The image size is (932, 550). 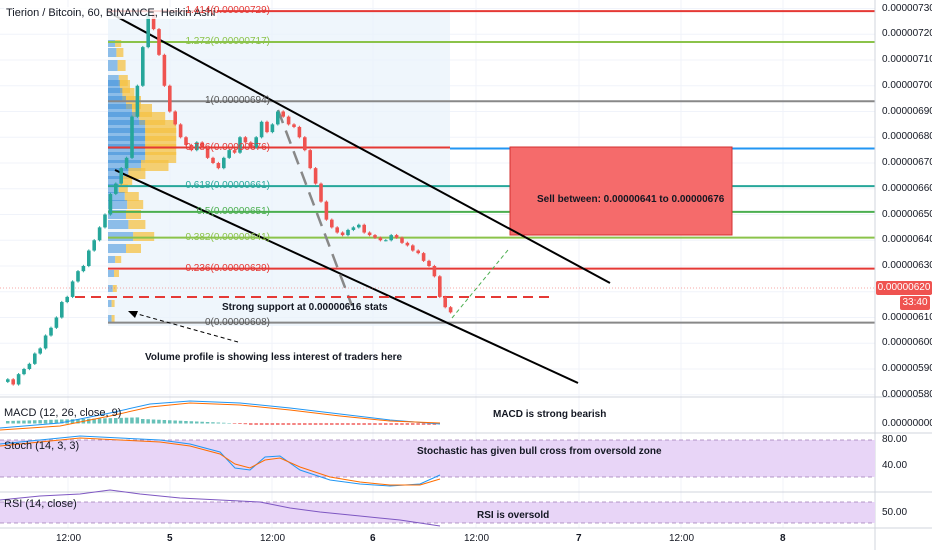 What do you see at coordinates (631, 199) in the screenshot?
I see `sell-zone-label: Sell between: 0.00000641 to 0.00000676` at bounding box center [631, 199].